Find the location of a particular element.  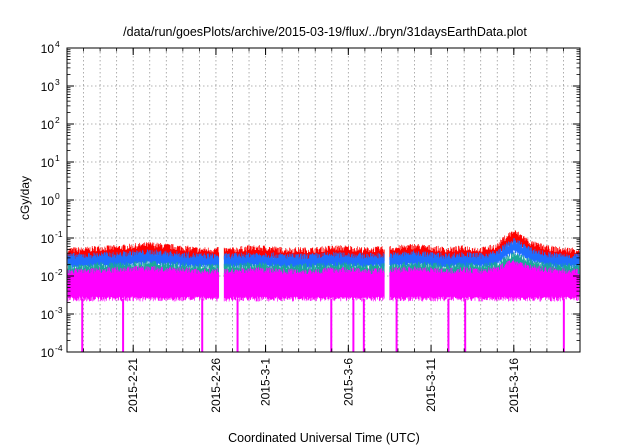

x-tick-label: 2015-3-6 is located at coordinates (348, 382).